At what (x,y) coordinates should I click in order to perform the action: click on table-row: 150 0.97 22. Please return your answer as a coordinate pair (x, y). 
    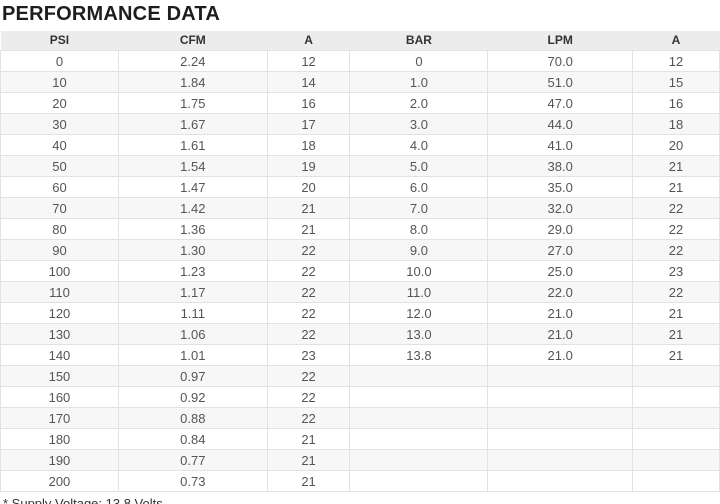
    Looking at the image, I should click on (360, 376).